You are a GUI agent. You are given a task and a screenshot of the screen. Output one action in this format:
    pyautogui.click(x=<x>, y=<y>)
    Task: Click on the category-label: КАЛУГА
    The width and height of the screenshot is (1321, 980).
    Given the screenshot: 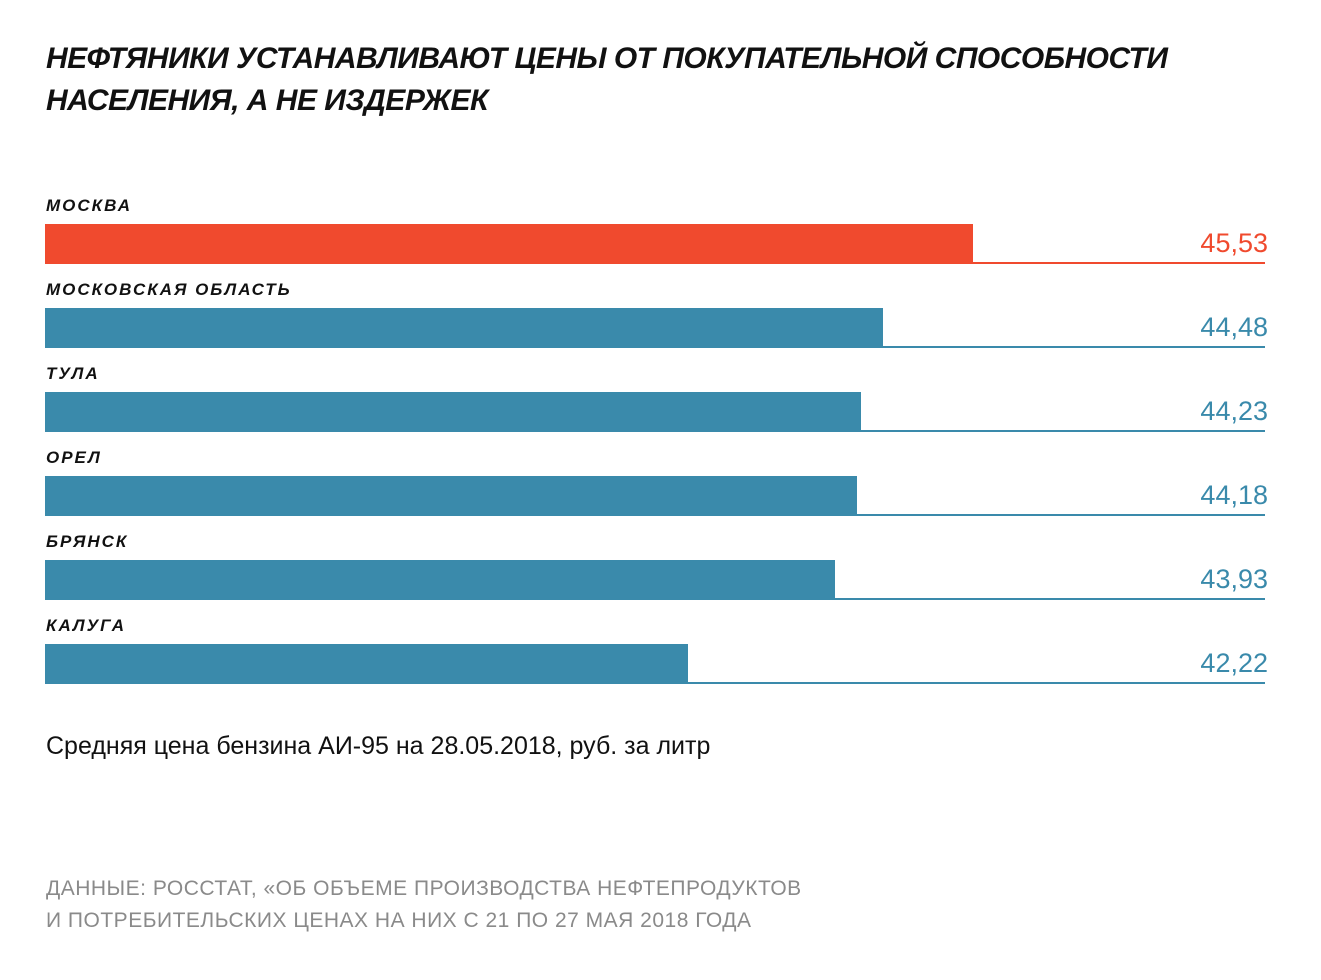 What is the action you would take?
    pyautogui.click(x=86, y=625)
    